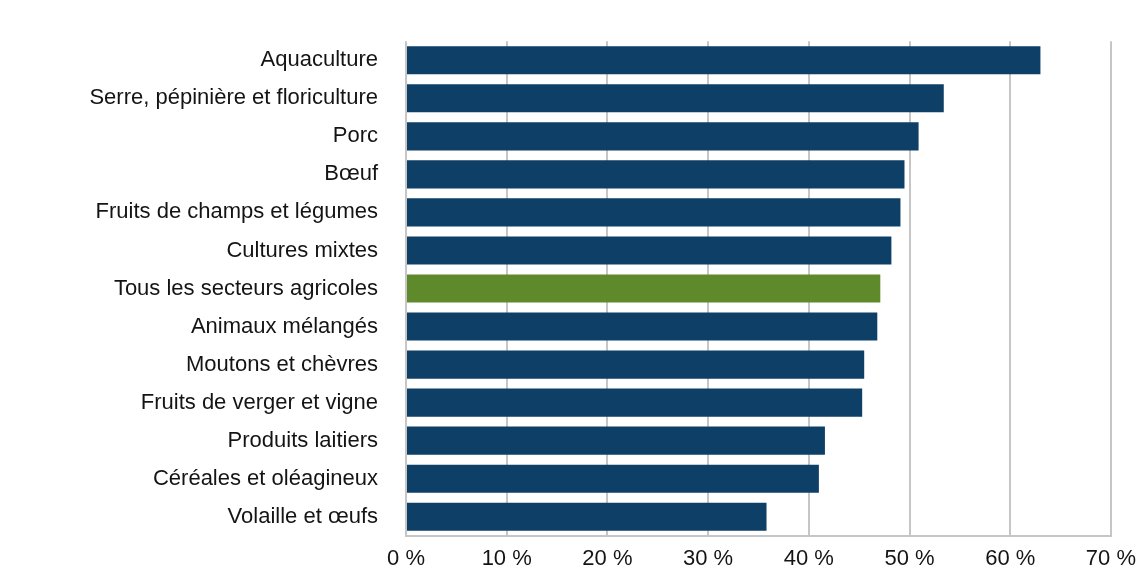  I want to click on x-tick-label: 20 %, so click(607, 558).